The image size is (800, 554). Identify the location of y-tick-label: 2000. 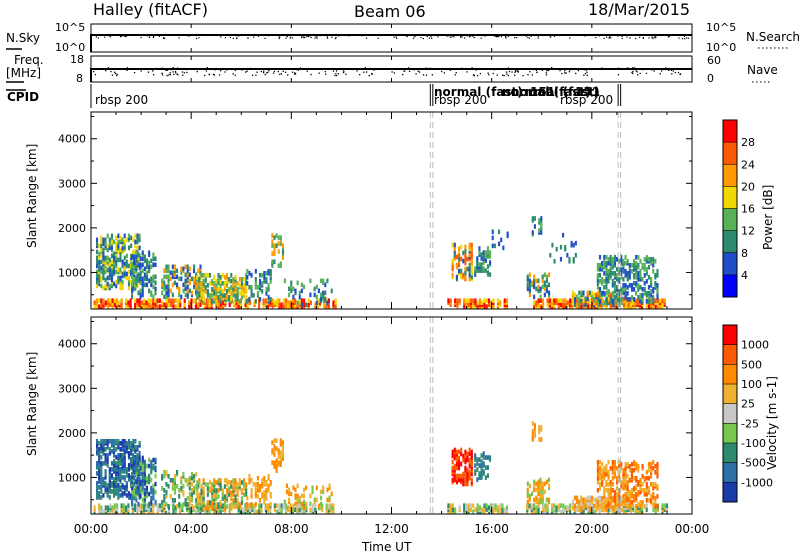
(72, 228).